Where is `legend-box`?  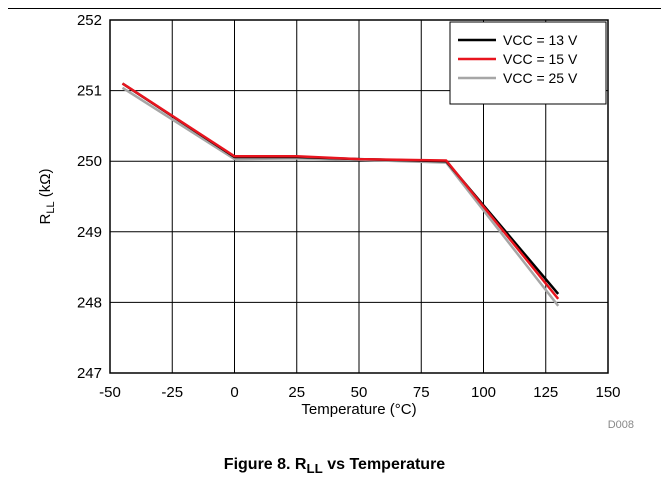
legend-box is located at coordinates (528, 63).